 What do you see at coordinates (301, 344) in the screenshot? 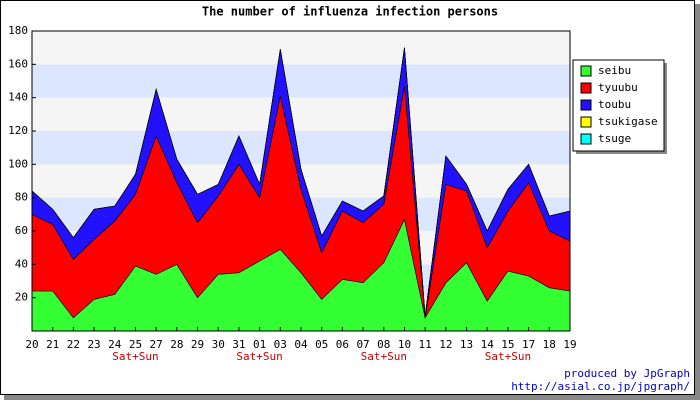
I see `x-tick-label: 04` at bounding box center [301, 344].